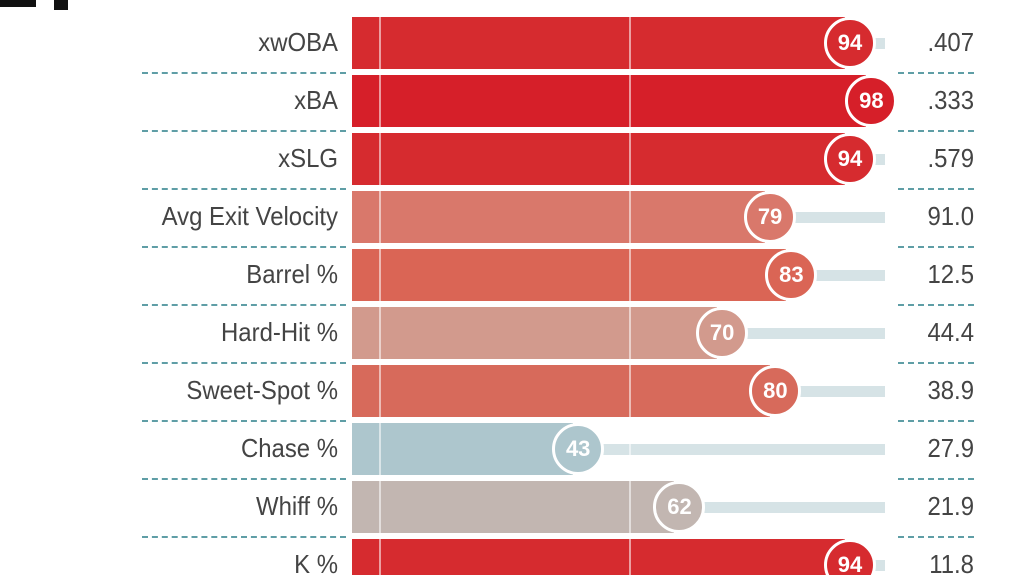  What do you see at coordinates (950, 100) in the screenshot?
I see `metric-value: .333` at bounding box center [950, 100].